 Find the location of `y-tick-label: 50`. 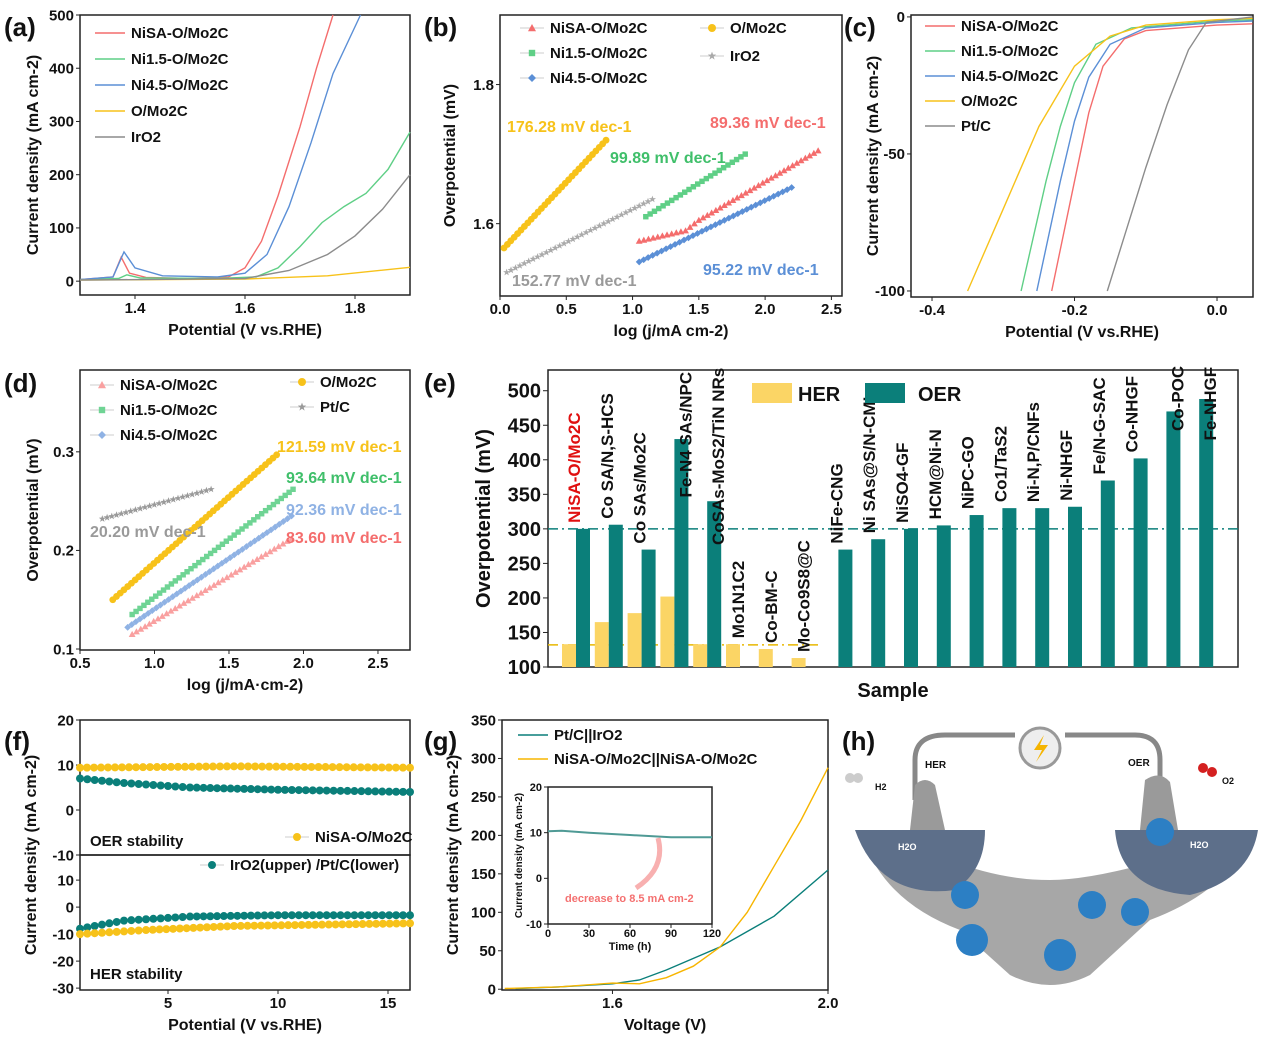

y-tick-label: 50 is located at coordinates (487, 951).